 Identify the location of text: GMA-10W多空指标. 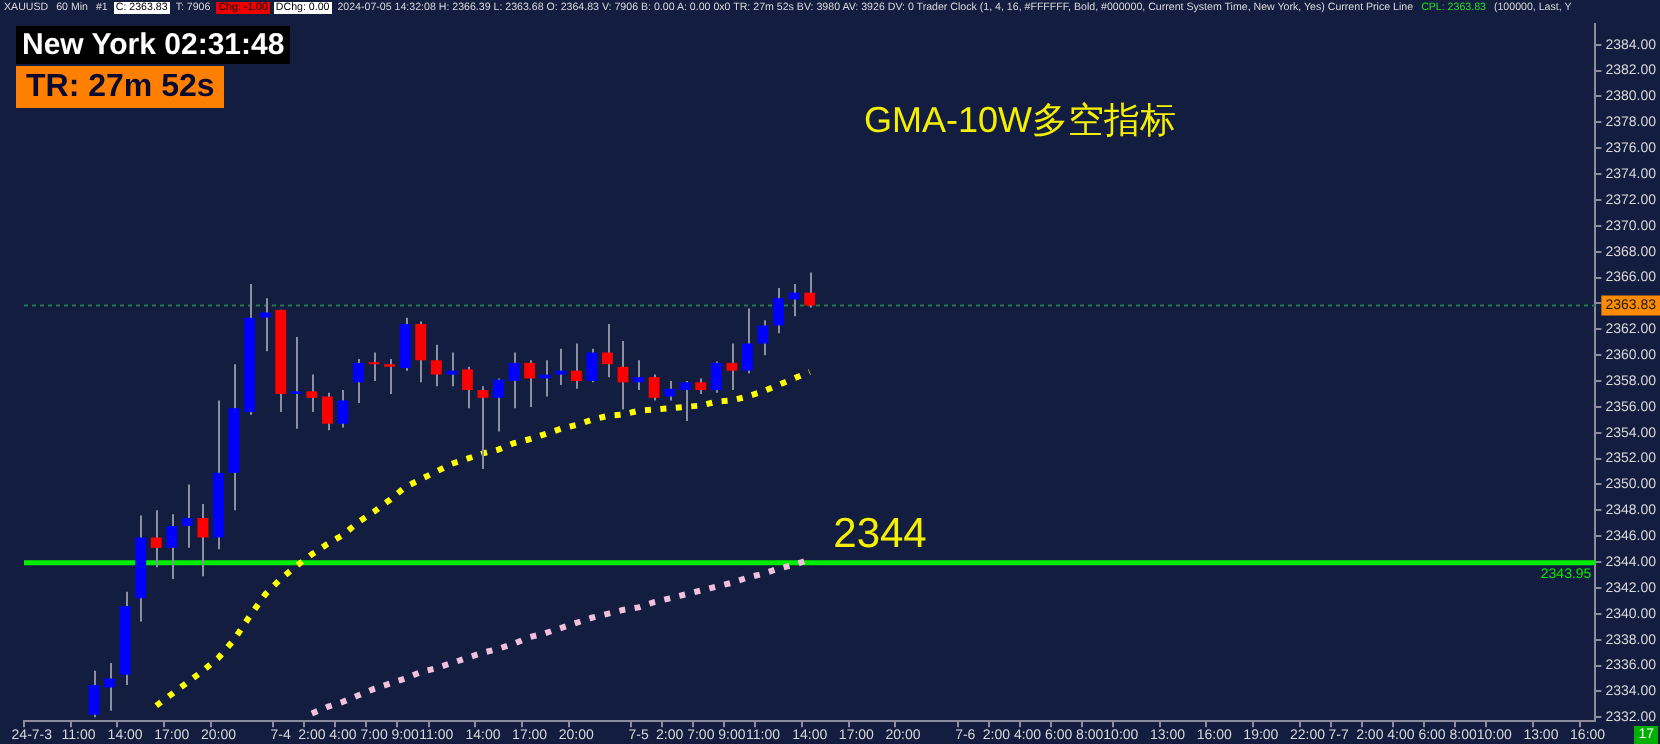
(1020, 121).